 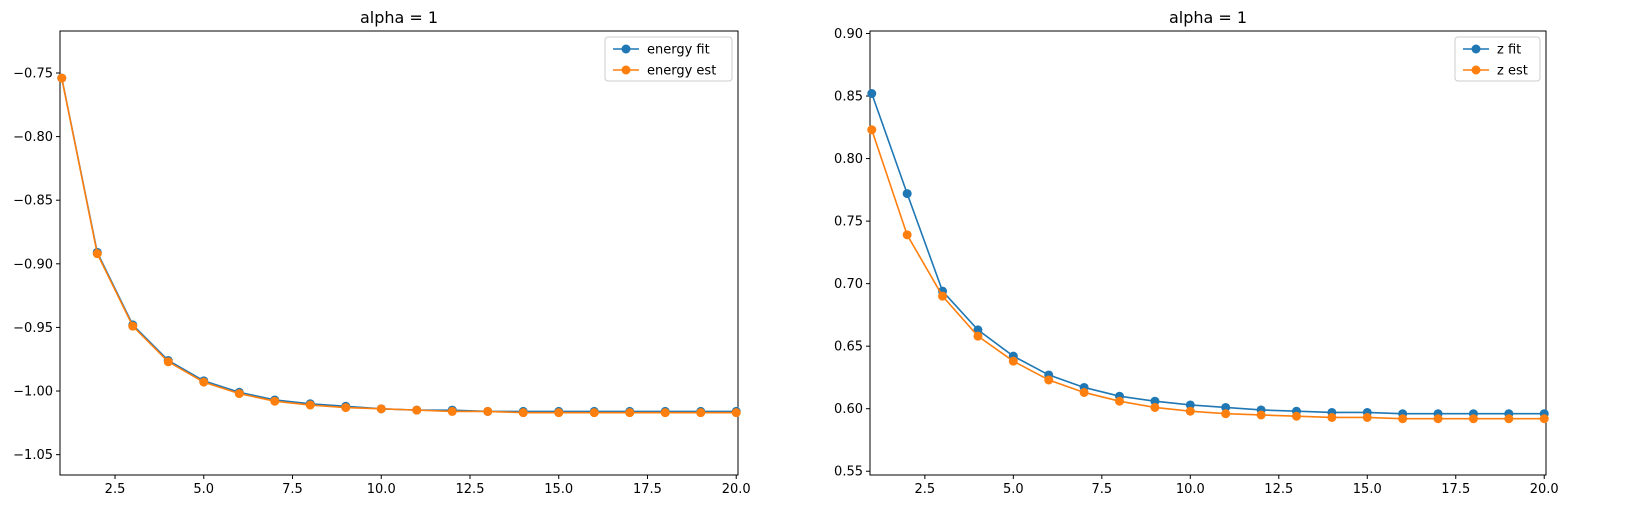 What do you see at coordinates (678, 50) in the screenshot?
I see `legend-label: energy fit` at bounding box center [678, 50].